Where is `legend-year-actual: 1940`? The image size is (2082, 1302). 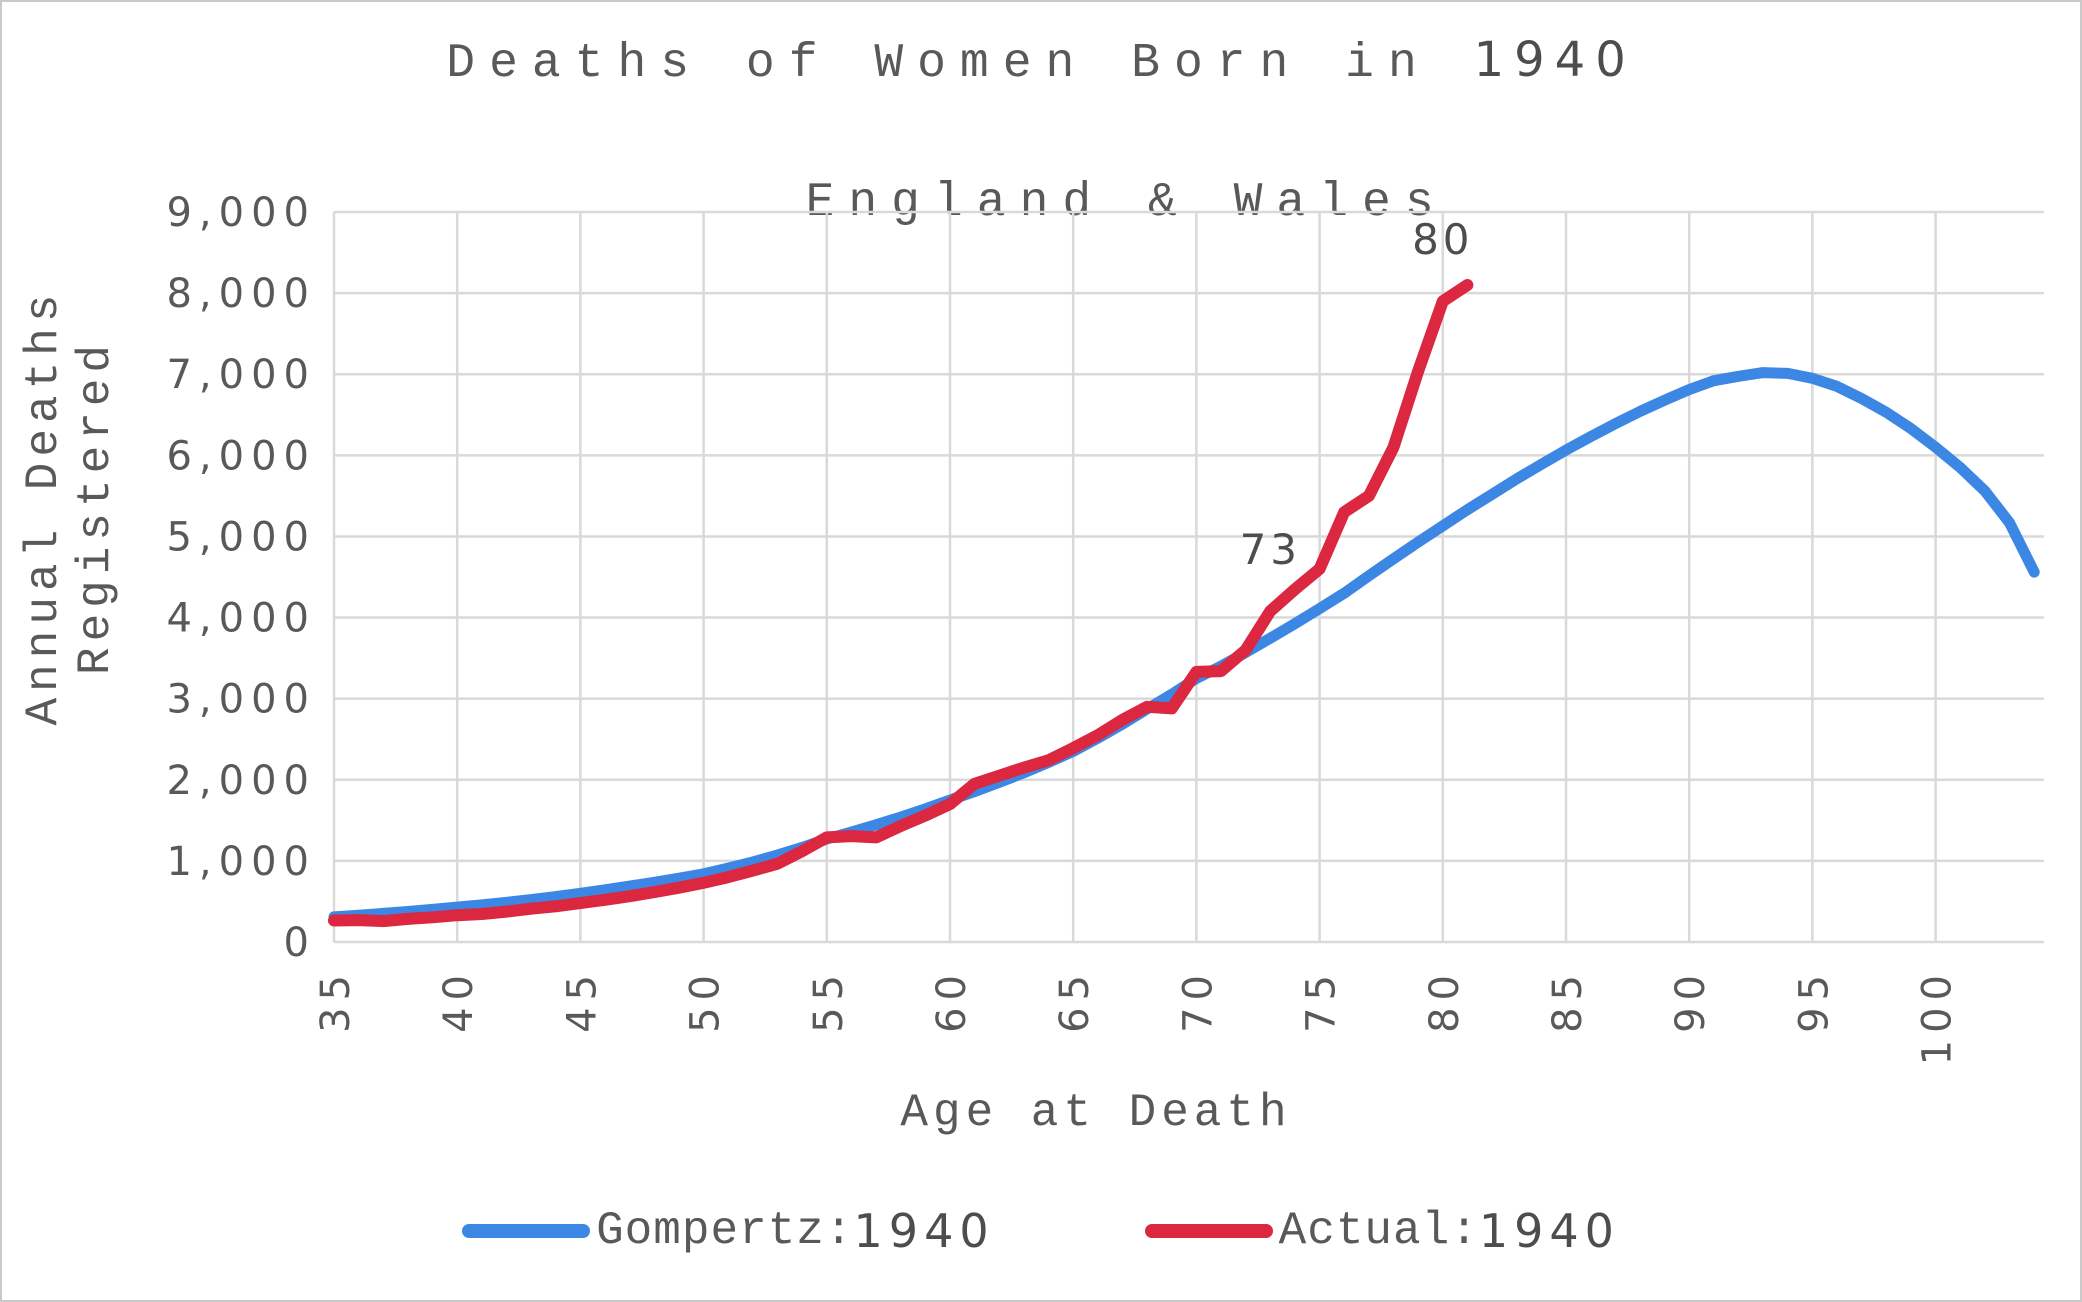 legend-year-actual: 1940 is located at coordinates (1549, 1231).